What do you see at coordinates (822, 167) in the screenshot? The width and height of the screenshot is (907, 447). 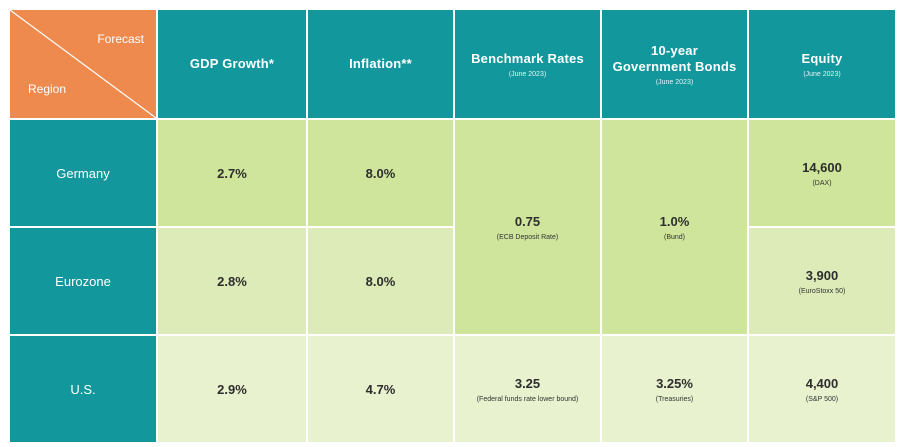 I see `value: 14,600` at bounding box center [822, 167].